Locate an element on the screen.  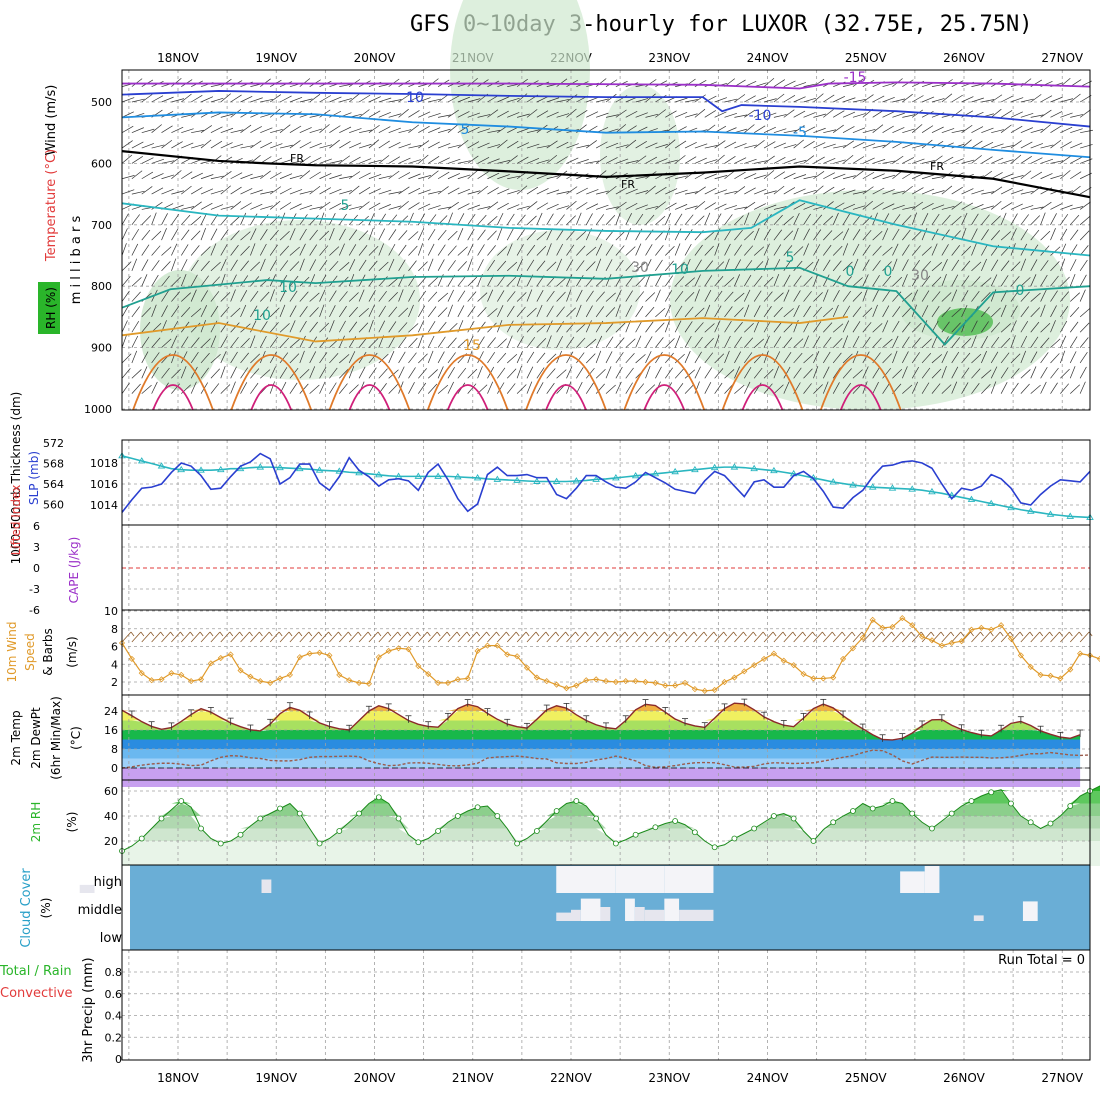
rh-band is located at coordinates (611, 853).